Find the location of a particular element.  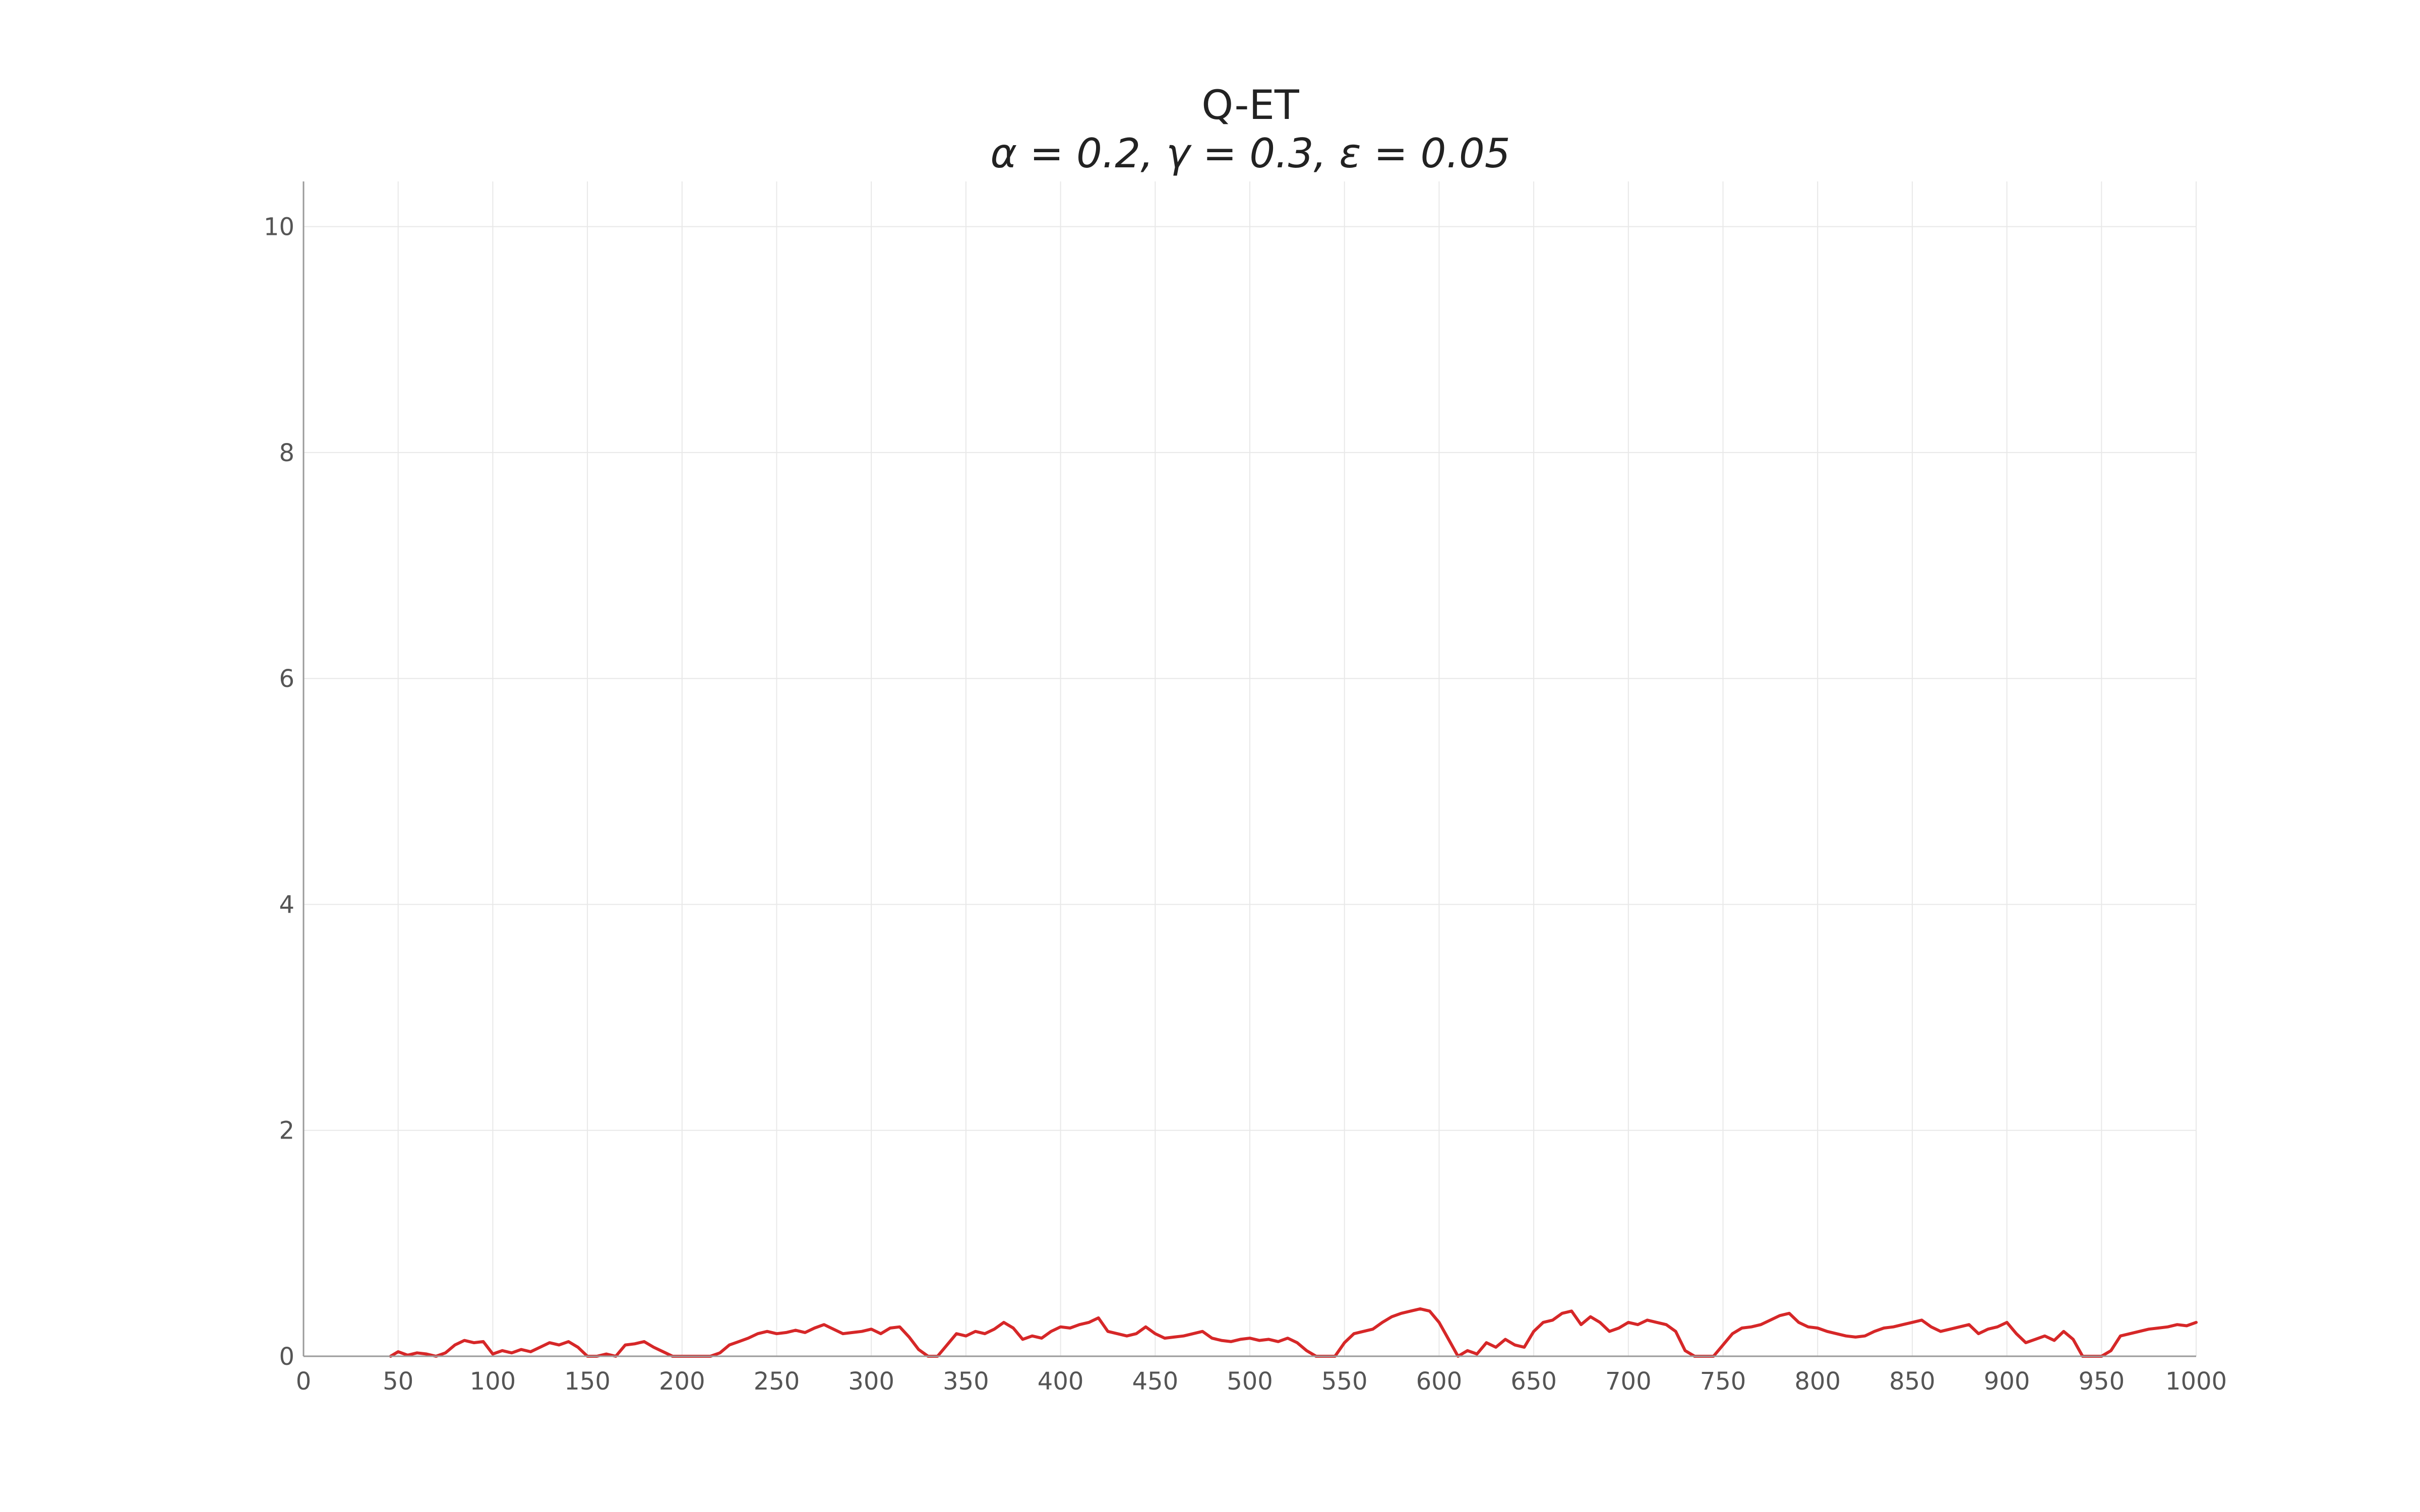

x-tick-label: 600 is located at coordinates (1439, 1381).